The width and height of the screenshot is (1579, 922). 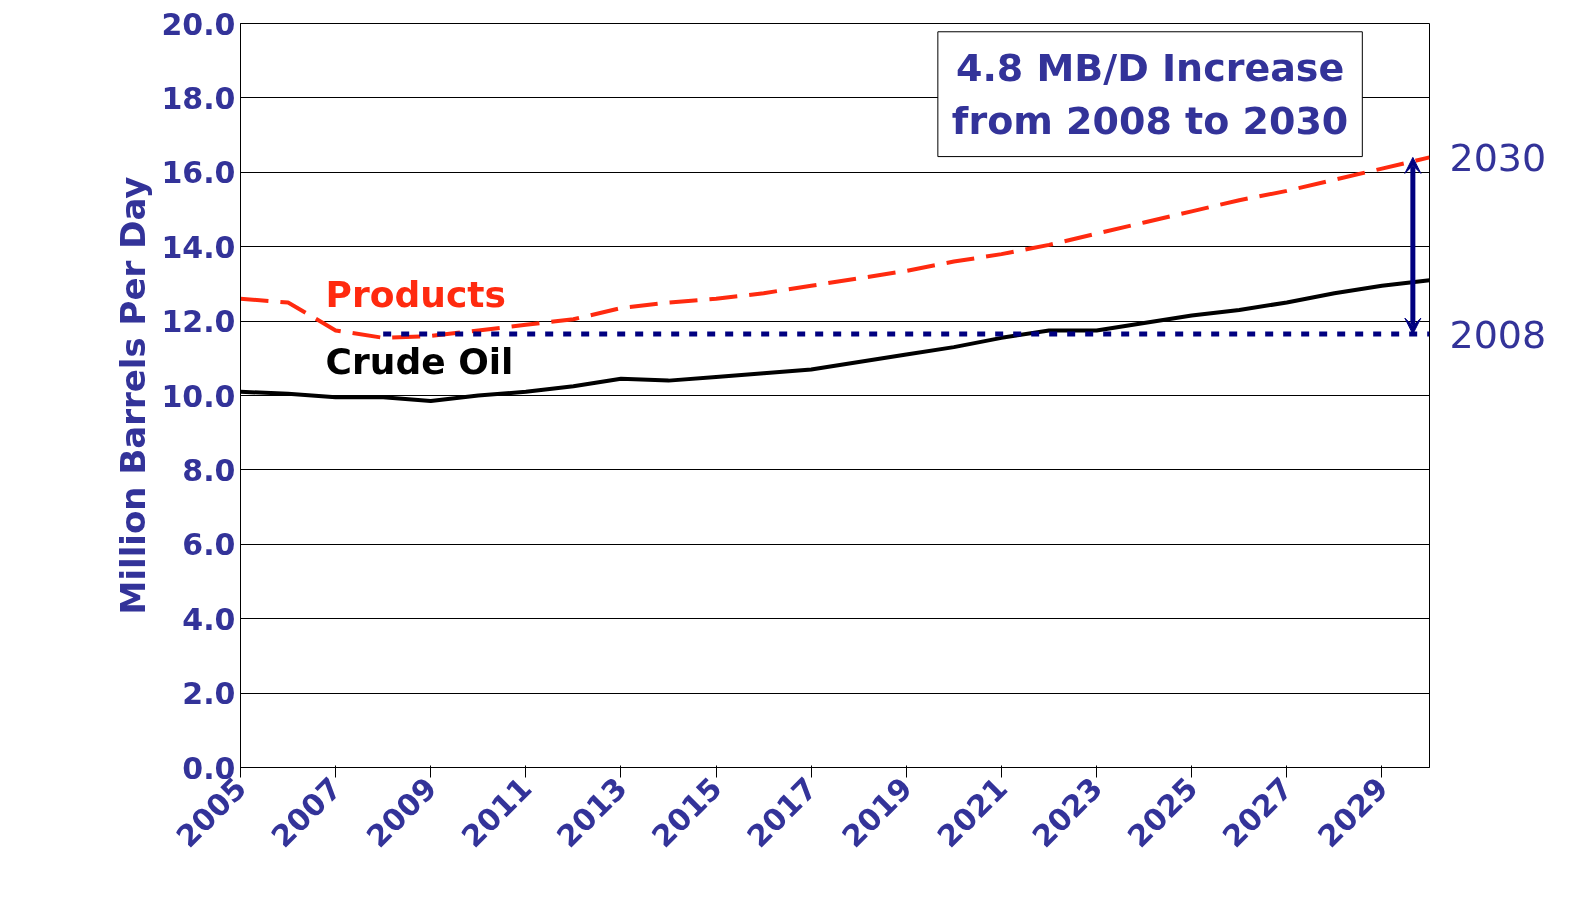 I want to click on y-tick-label: 4.0, so click(x=209, y=619).